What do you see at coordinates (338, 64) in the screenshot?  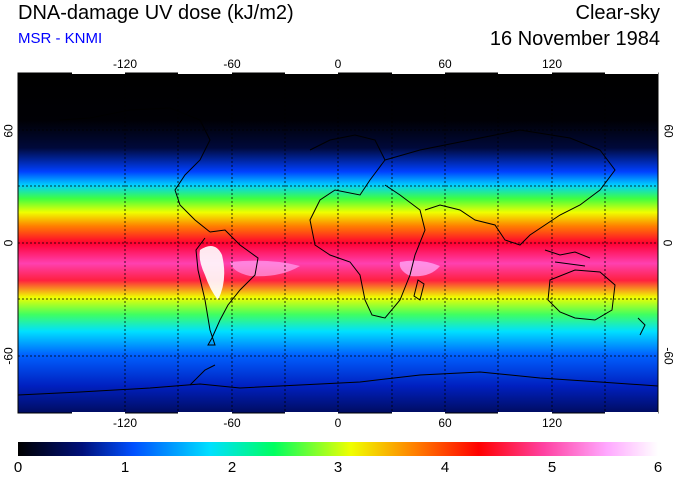 I see `lon-label-top: 0` at bounding box center [338, 64].